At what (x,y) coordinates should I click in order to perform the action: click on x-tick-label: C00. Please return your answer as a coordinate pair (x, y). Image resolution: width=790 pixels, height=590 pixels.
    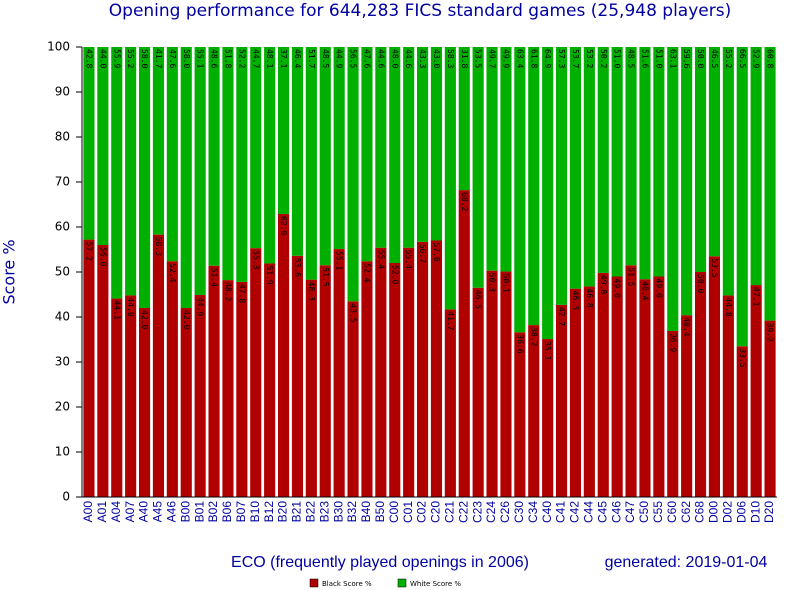
    Looking at the image, I should click on (394, 512).